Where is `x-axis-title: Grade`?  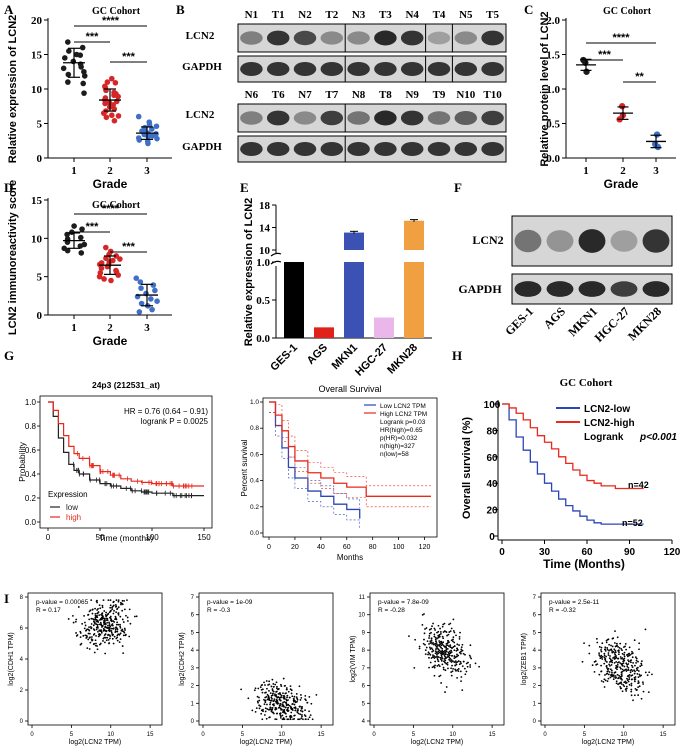 x-axis-title: Grade is located at coordinates (621, 184).